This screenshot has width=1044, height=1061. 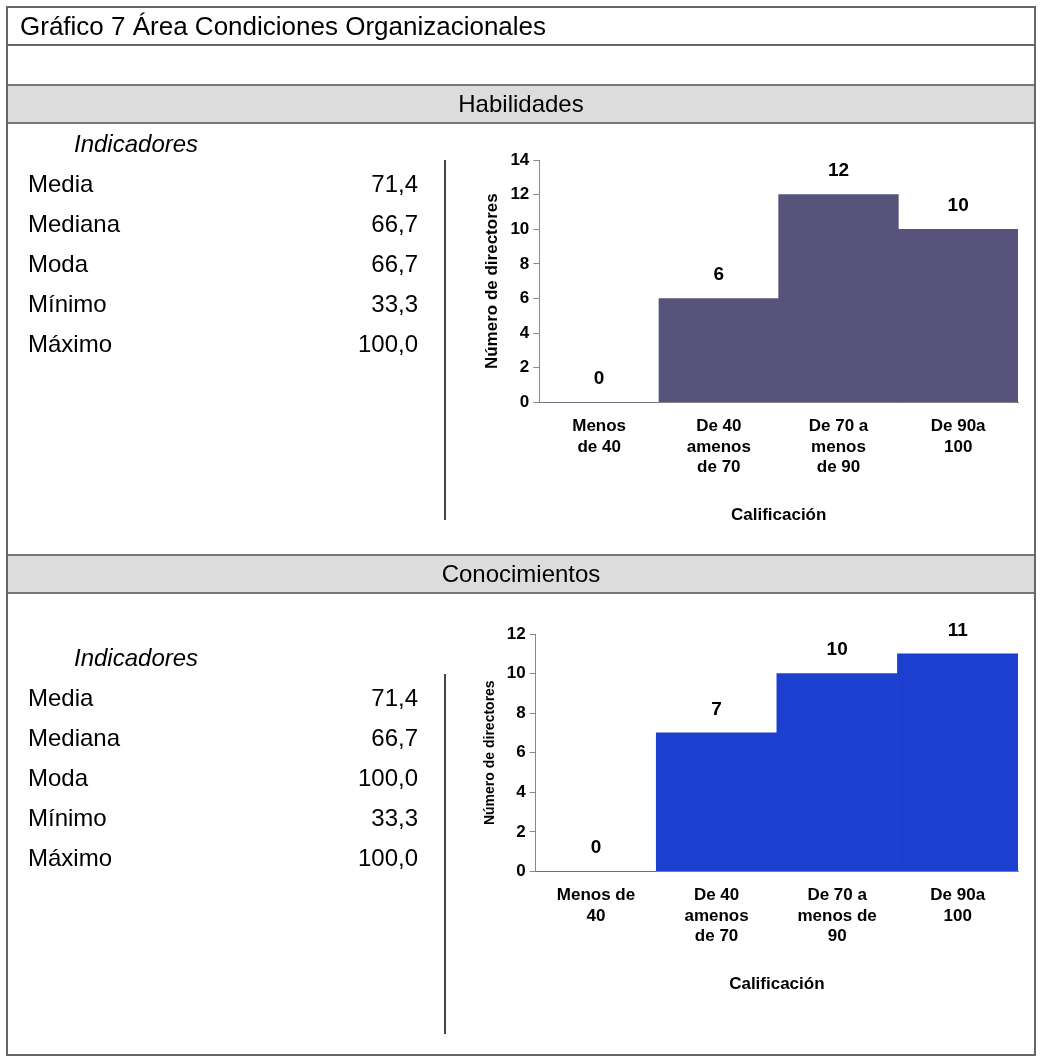 I want to click on data-label: 6, so click(x=719, y=274).